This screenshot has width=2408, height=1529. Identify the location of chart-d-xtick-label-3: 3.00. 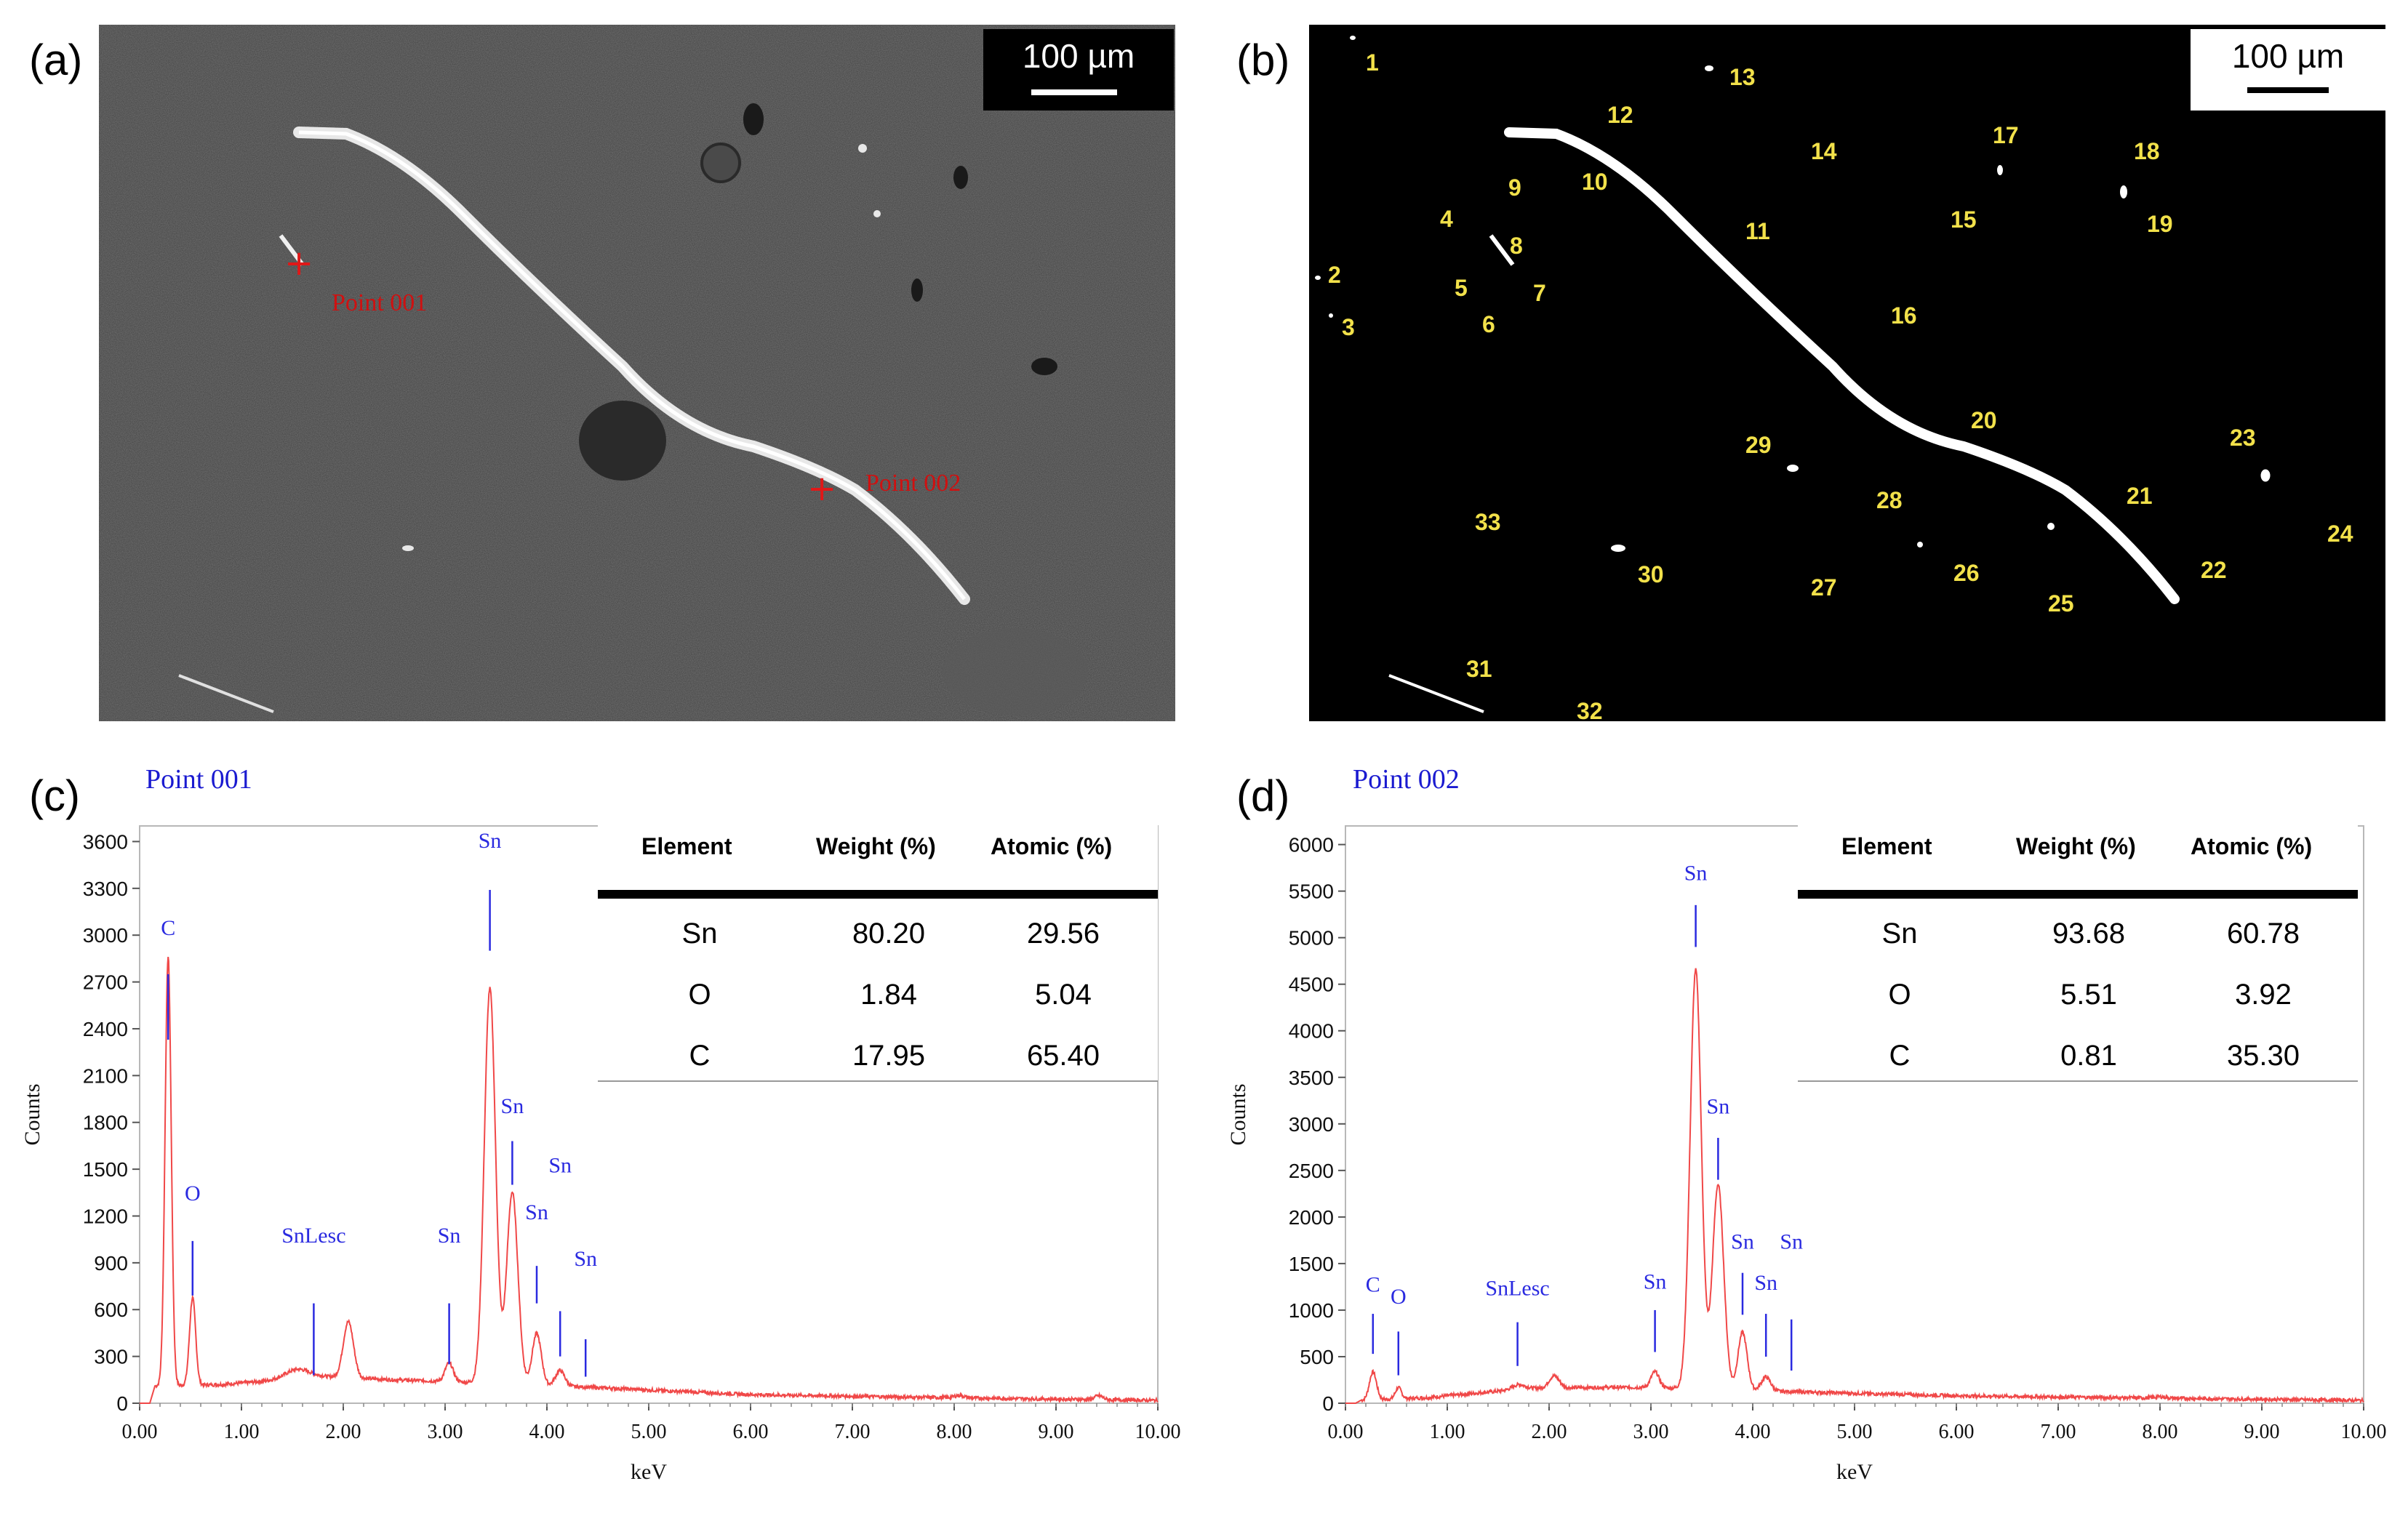
(1651, 1432).